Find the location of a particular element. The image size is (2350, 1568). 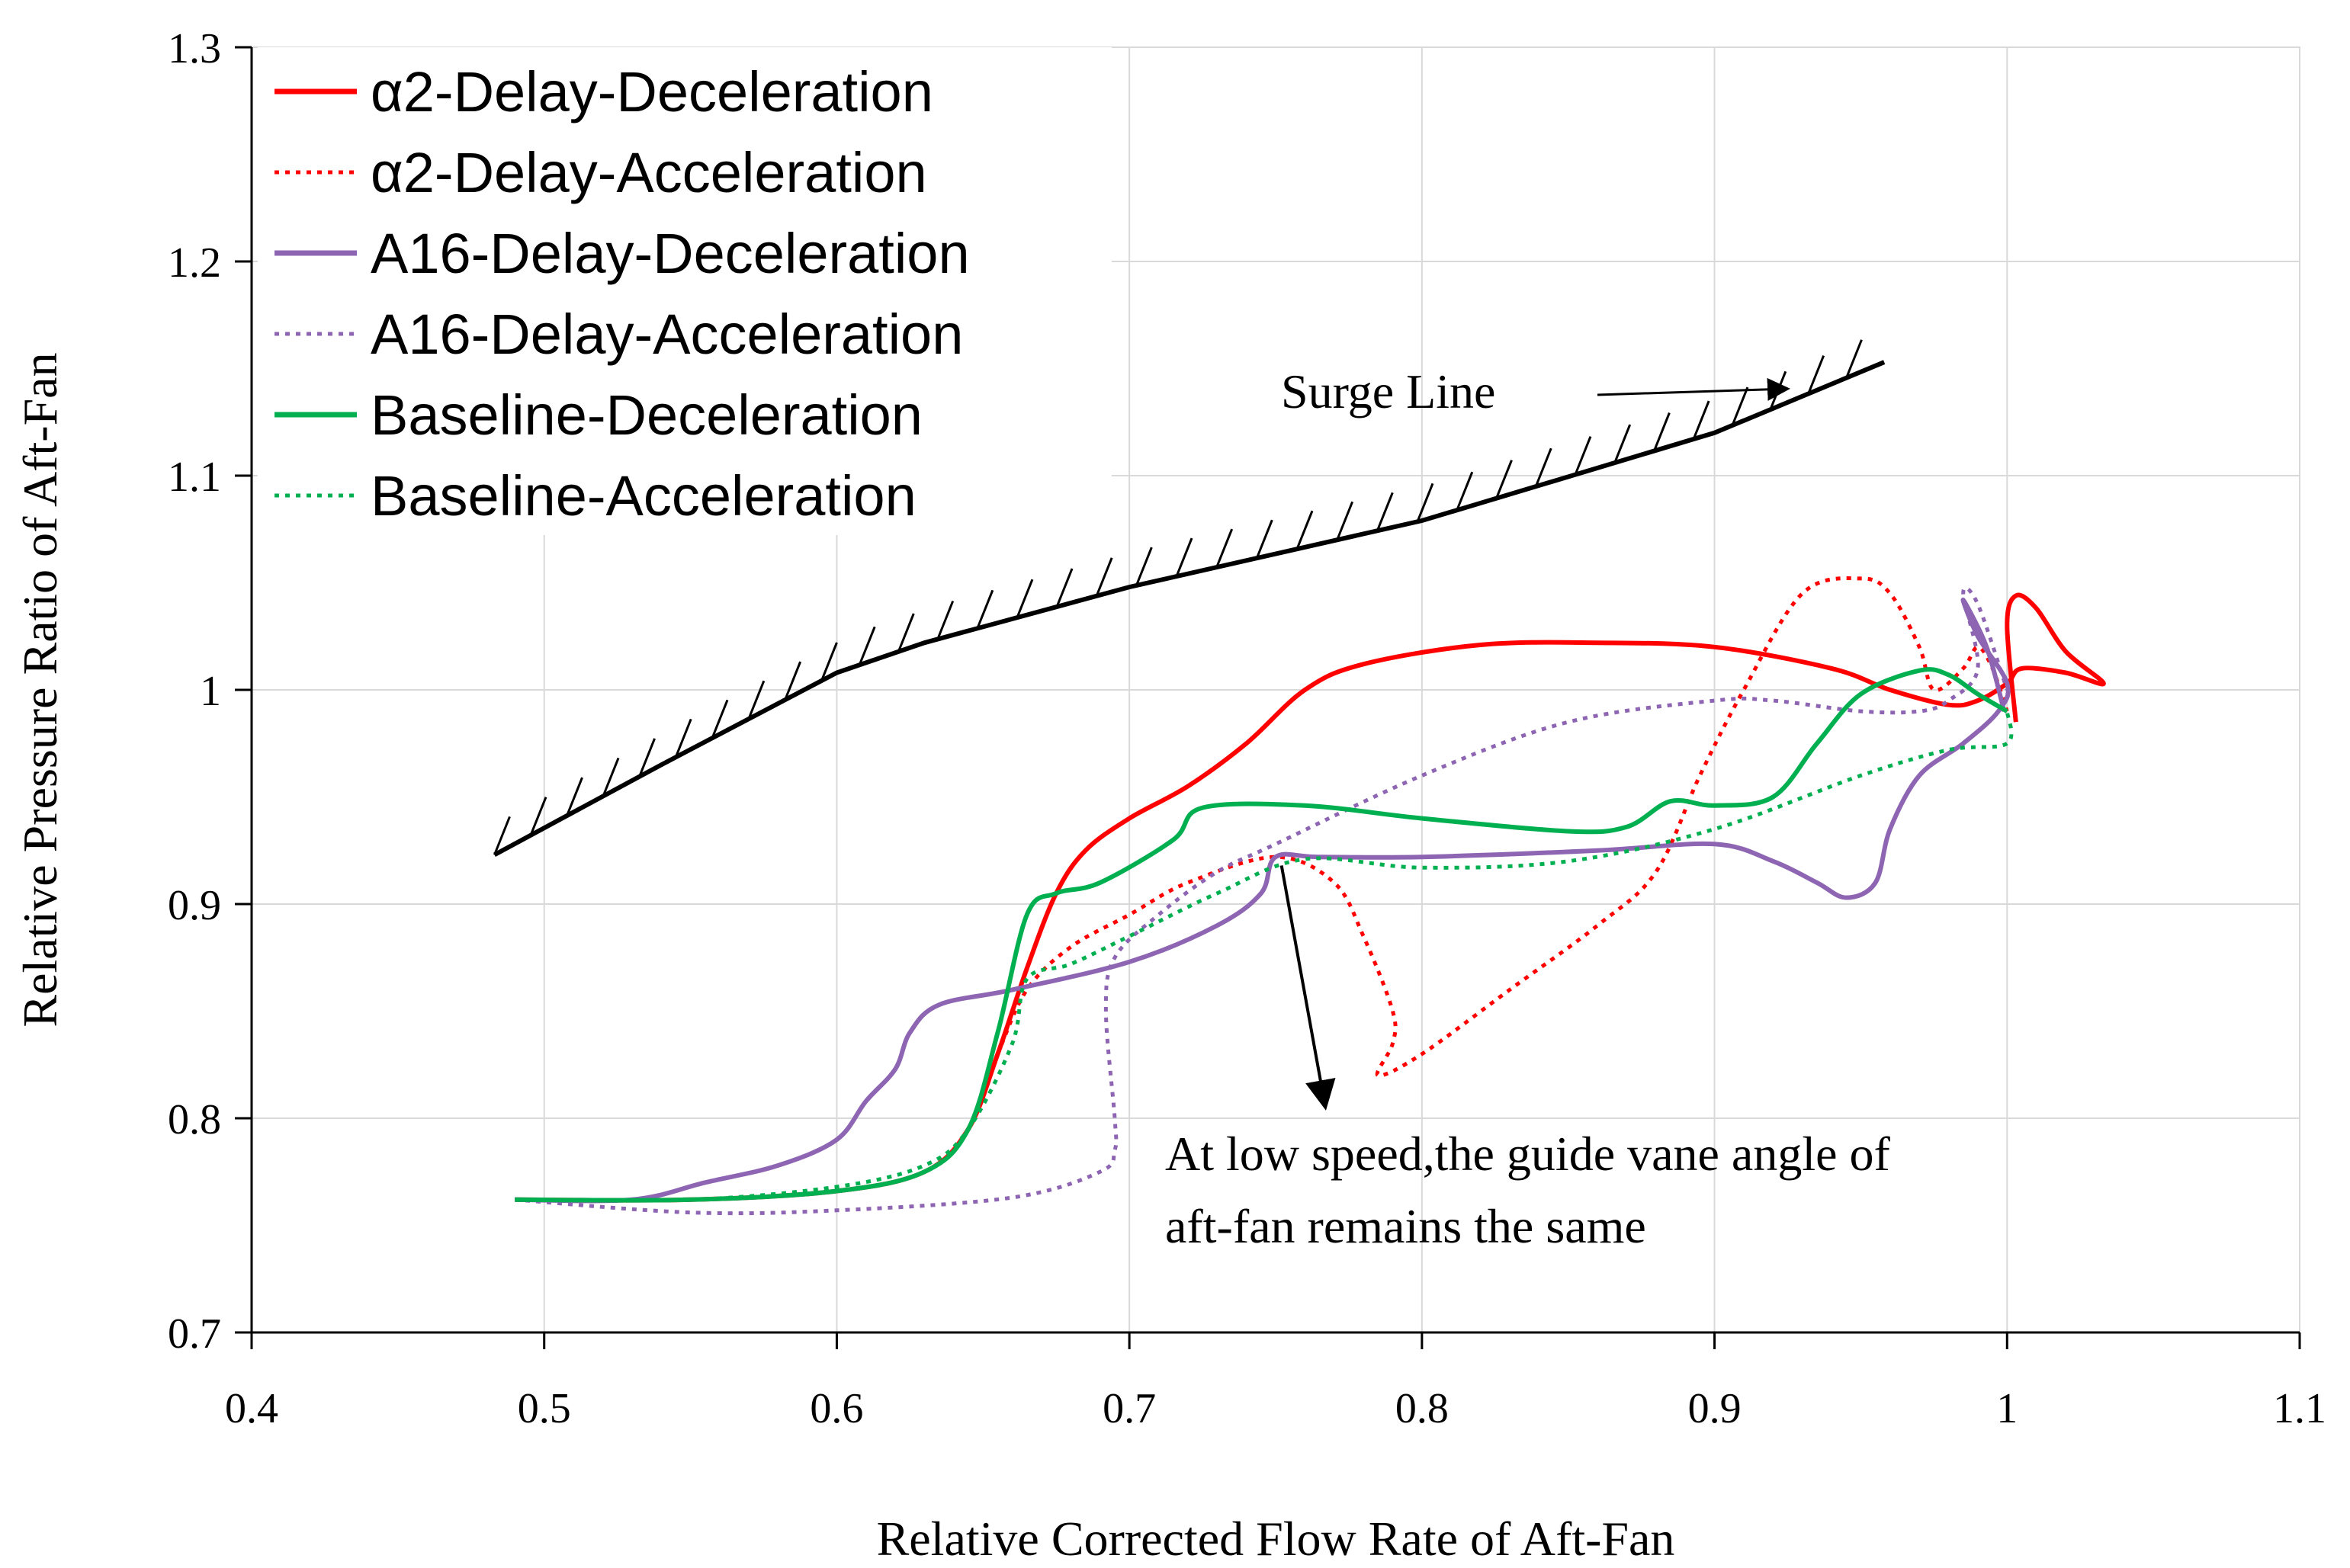

y-tick-label: 0.8 is located at coordinates (194, 1119).